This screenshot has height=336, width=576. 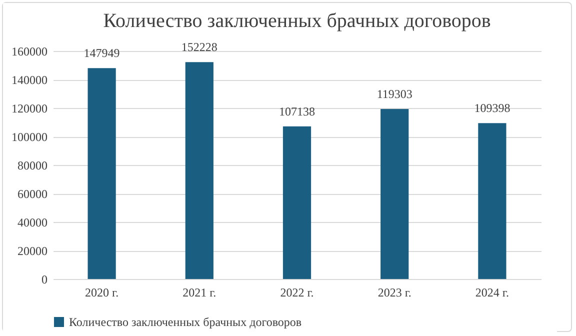 I want to click on data-label: 119303, so click(x=394, y=93).